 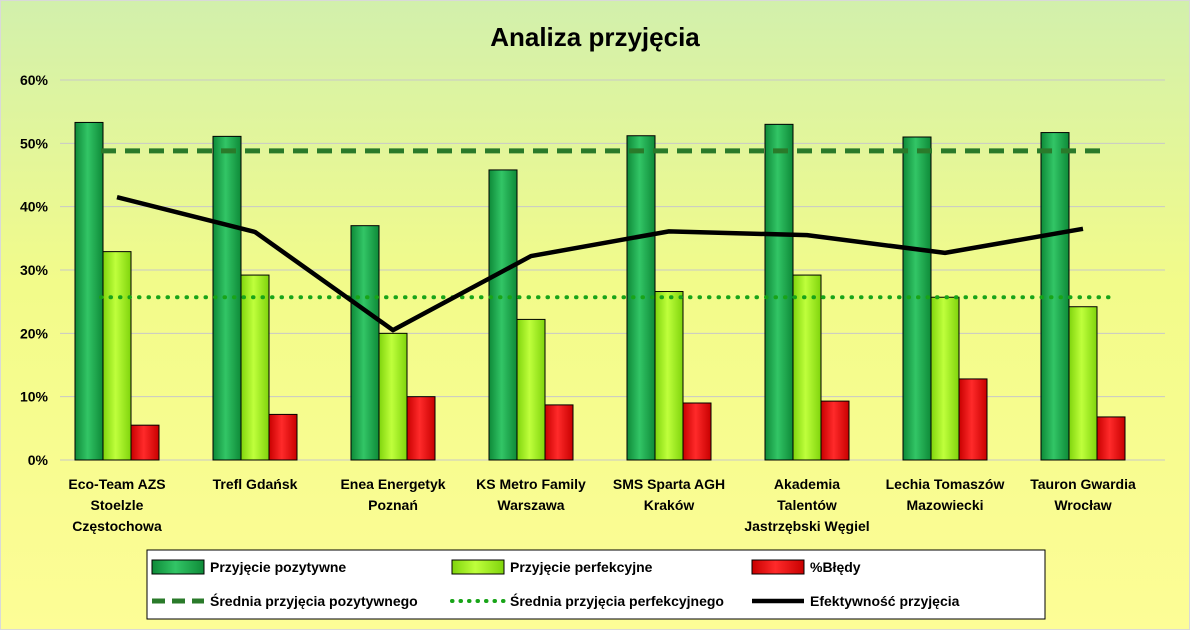 I want to click on x-category-label: KS Metro Family Warszawa, so click(x=531, y=494).